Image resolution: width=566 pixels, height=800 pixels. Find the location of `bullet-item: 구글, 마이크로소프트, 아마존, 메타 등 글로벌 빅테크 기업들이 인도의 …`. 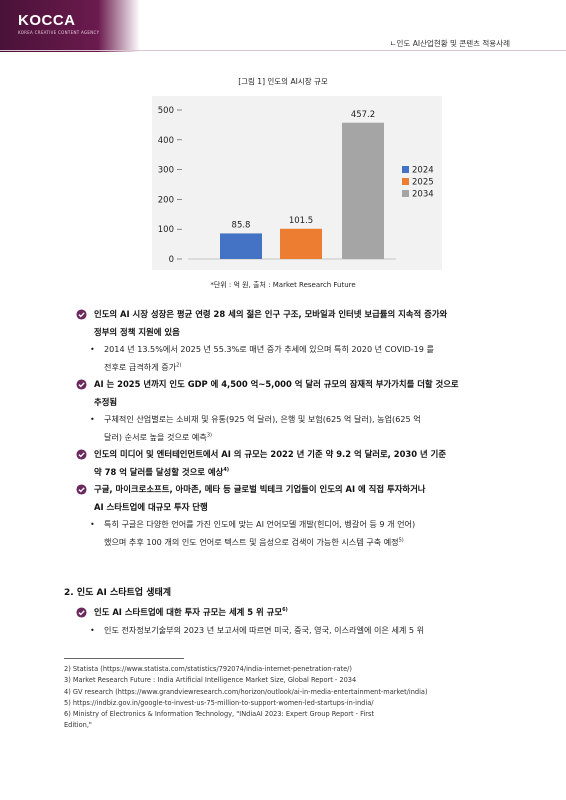

bullet-item: 구글, 마이크로소프트, 아마존, 메타 등 글로벌 빅테크 기업들이 인도의 … is located at coordinates (297, 498).